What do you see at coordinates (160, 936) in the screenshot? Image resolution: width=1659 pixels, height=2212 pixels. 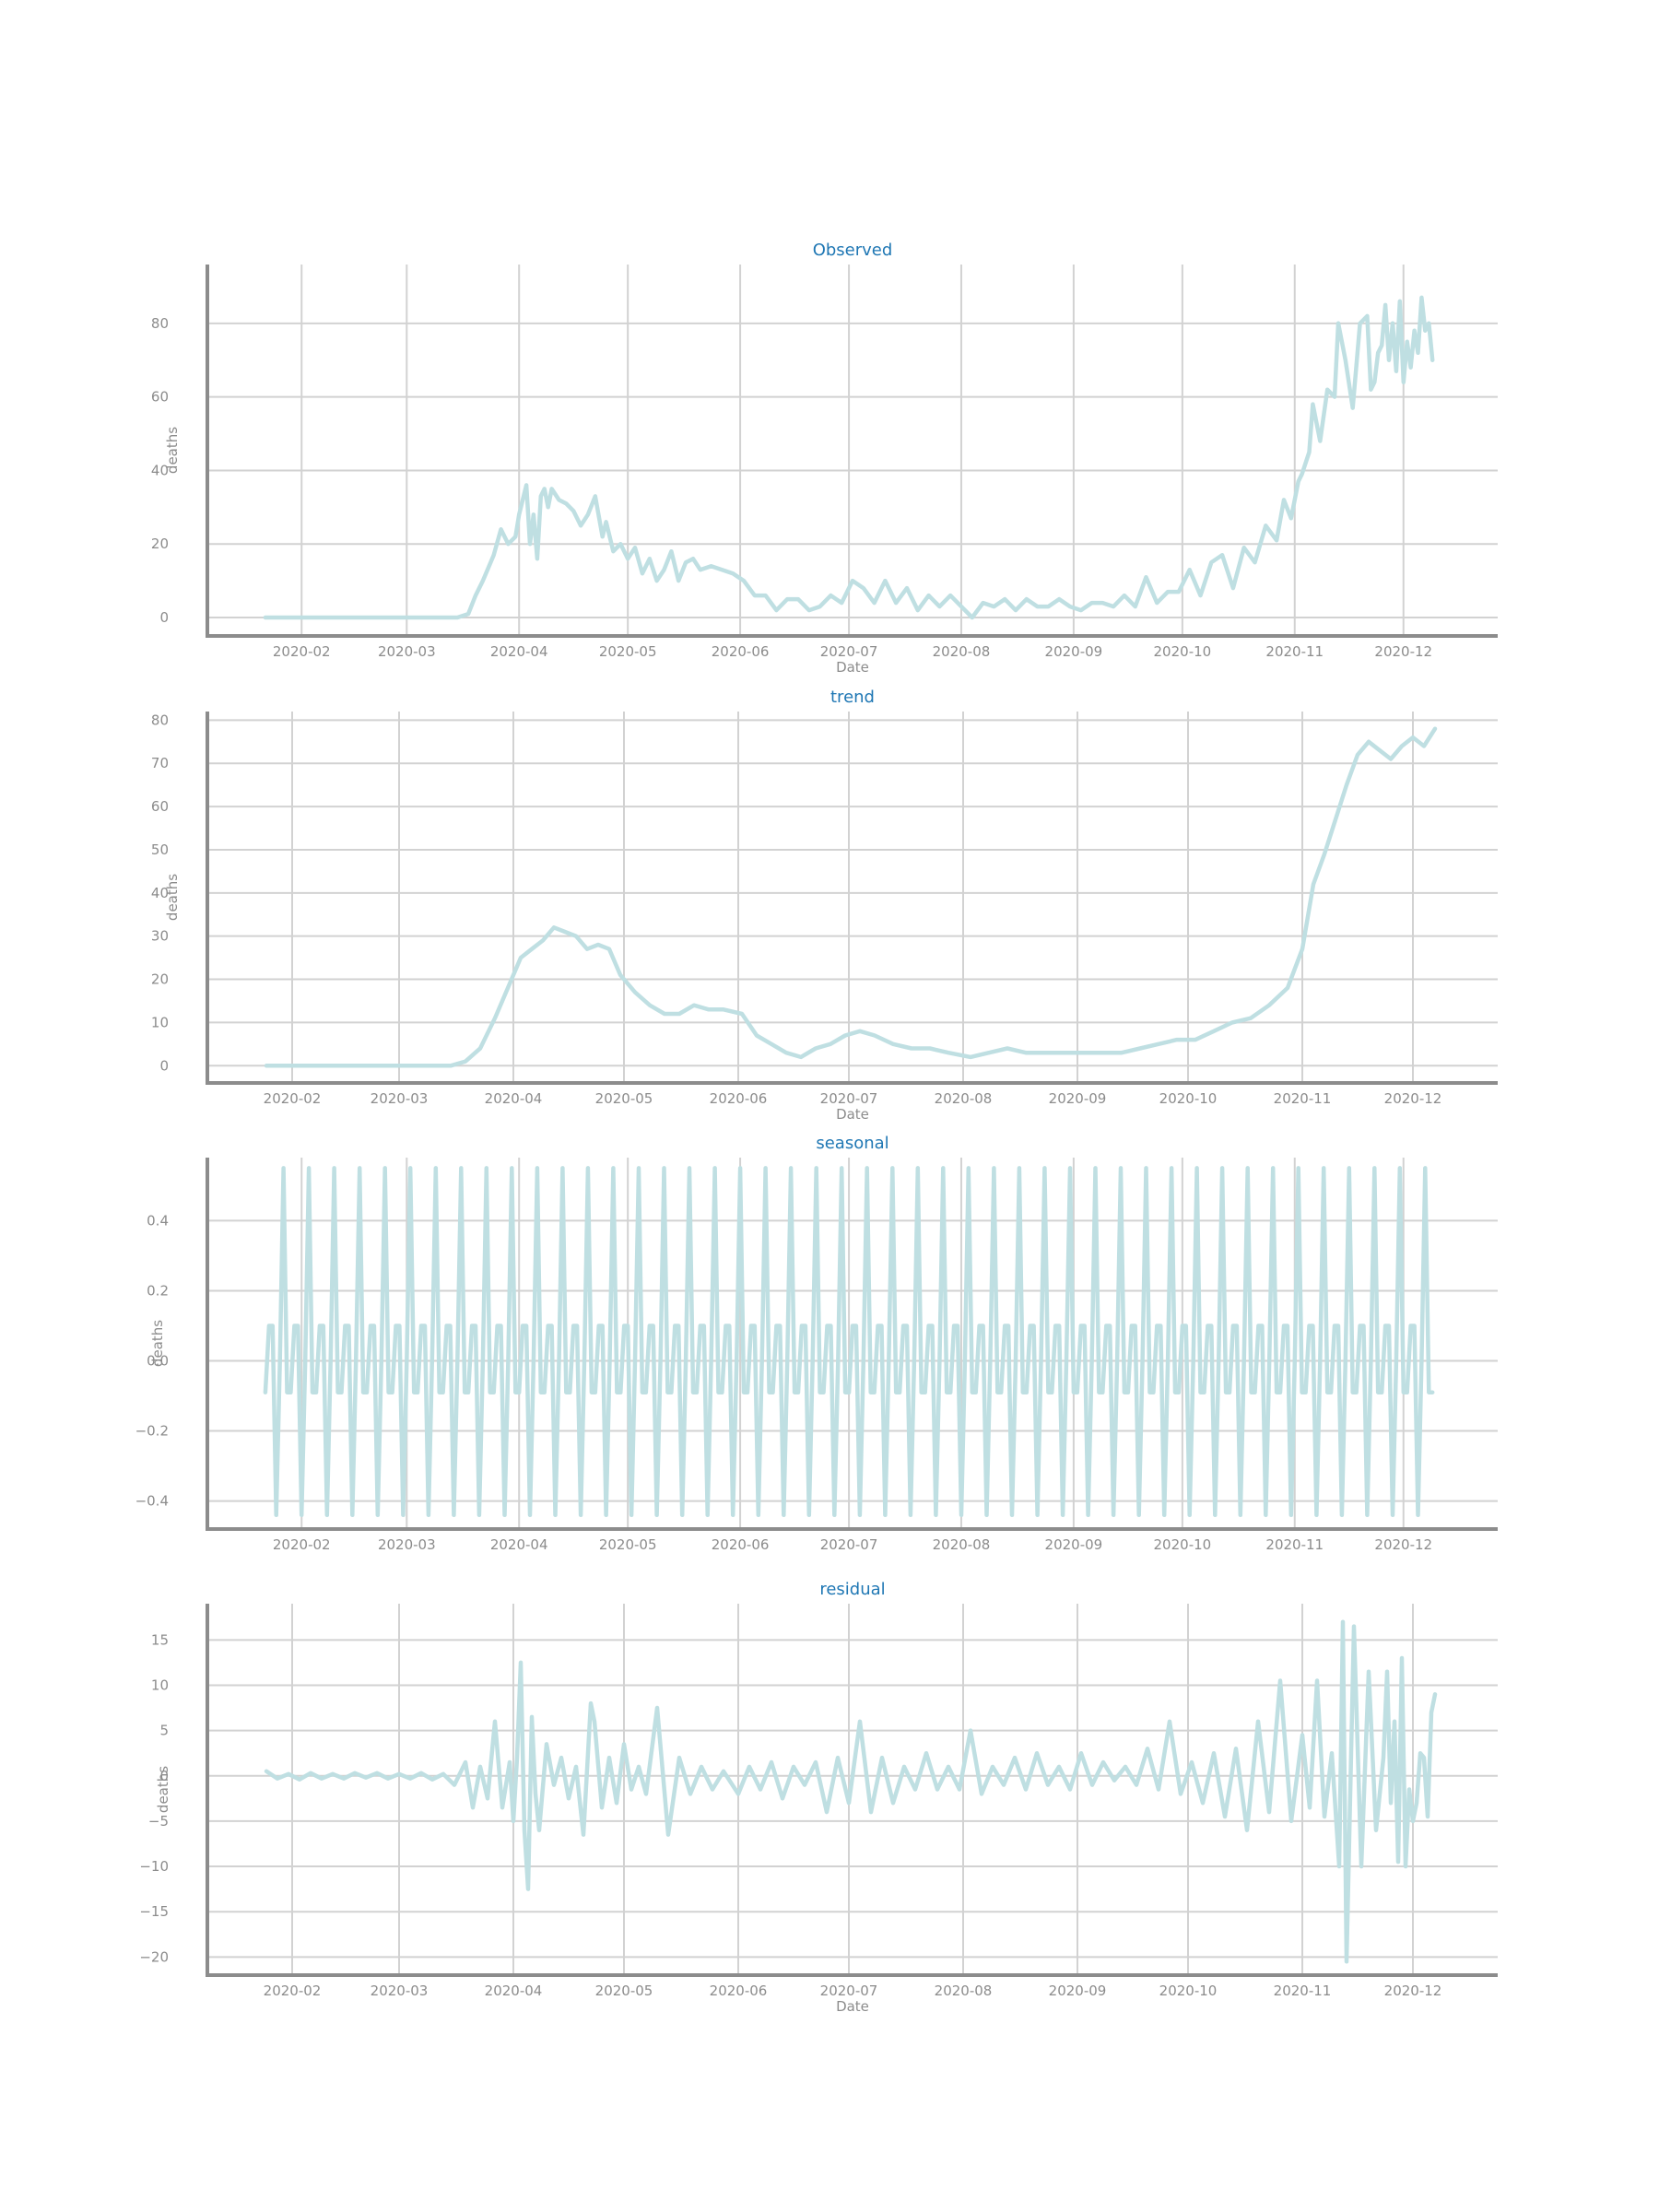 I see `y-tick-label: 30` at bounding box center [160, 936].